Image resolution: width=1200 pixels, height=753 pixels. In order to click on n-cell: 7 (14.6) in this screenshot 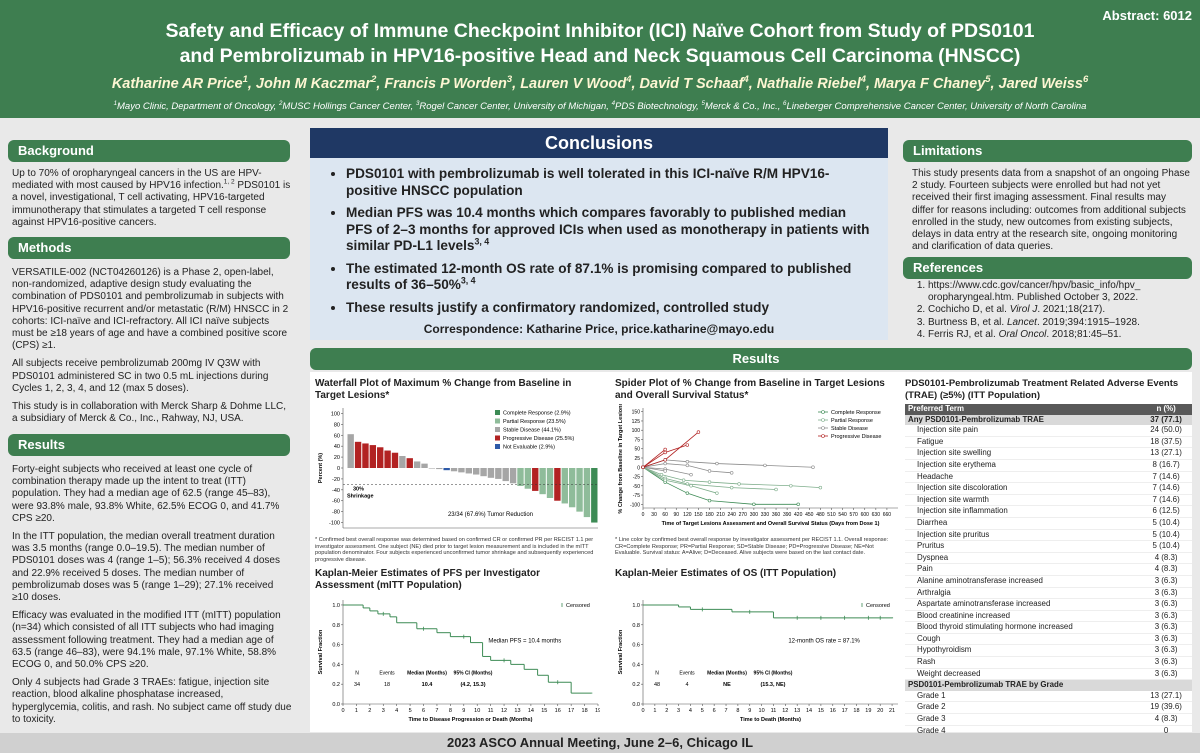, I will do `click(1166, 488)`.